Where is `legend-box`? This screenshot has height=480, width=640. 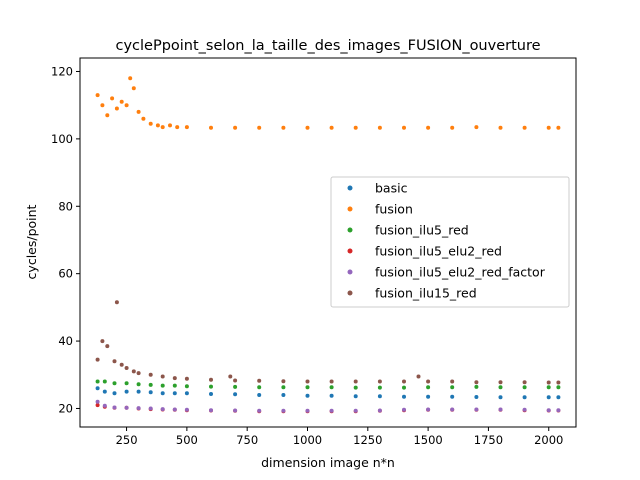
legend-box is located at coordinates (450, 242).